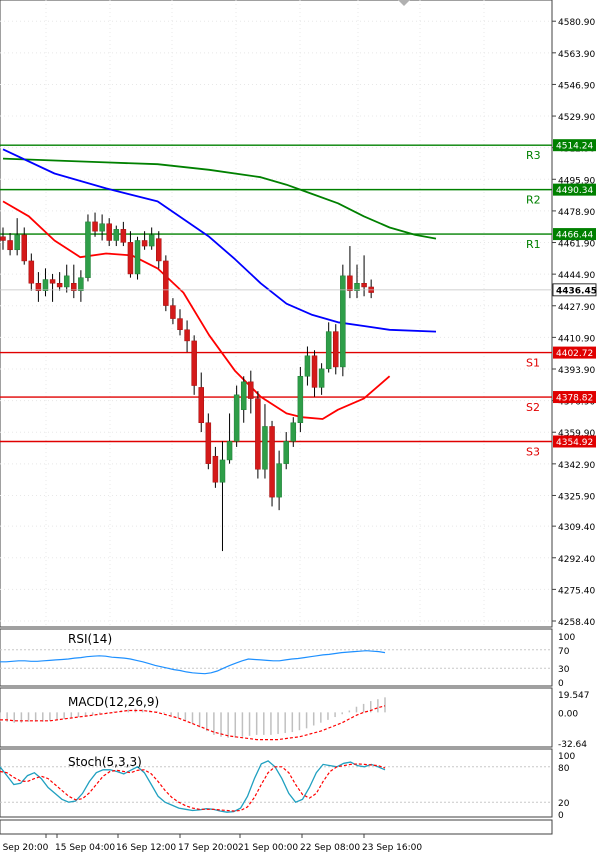 This screenshot has height=867, width=600. What do you see at coordinates (193, 723) in the screenshot?
I see `macd-signal-series` at bounding box center [193, 723].